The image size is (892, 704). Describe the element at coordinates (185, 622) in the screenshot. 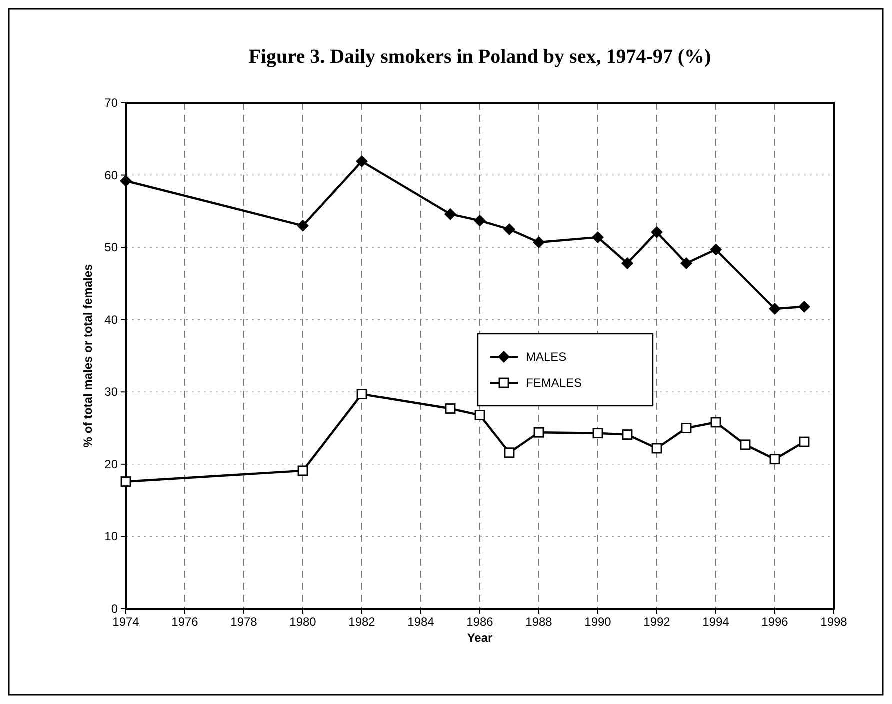

I see `x-tick-label: 1976` at that location.